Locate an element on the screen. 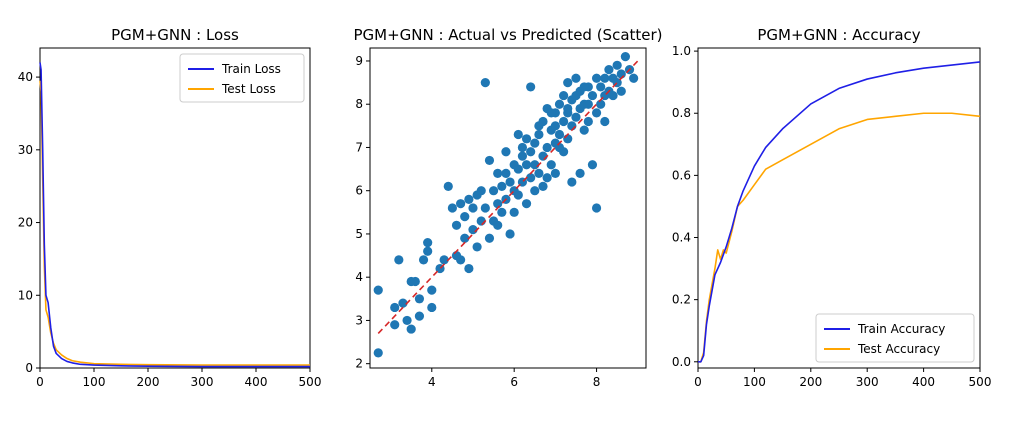  y-tick-label: 3 is located at coordinates (359, 320).